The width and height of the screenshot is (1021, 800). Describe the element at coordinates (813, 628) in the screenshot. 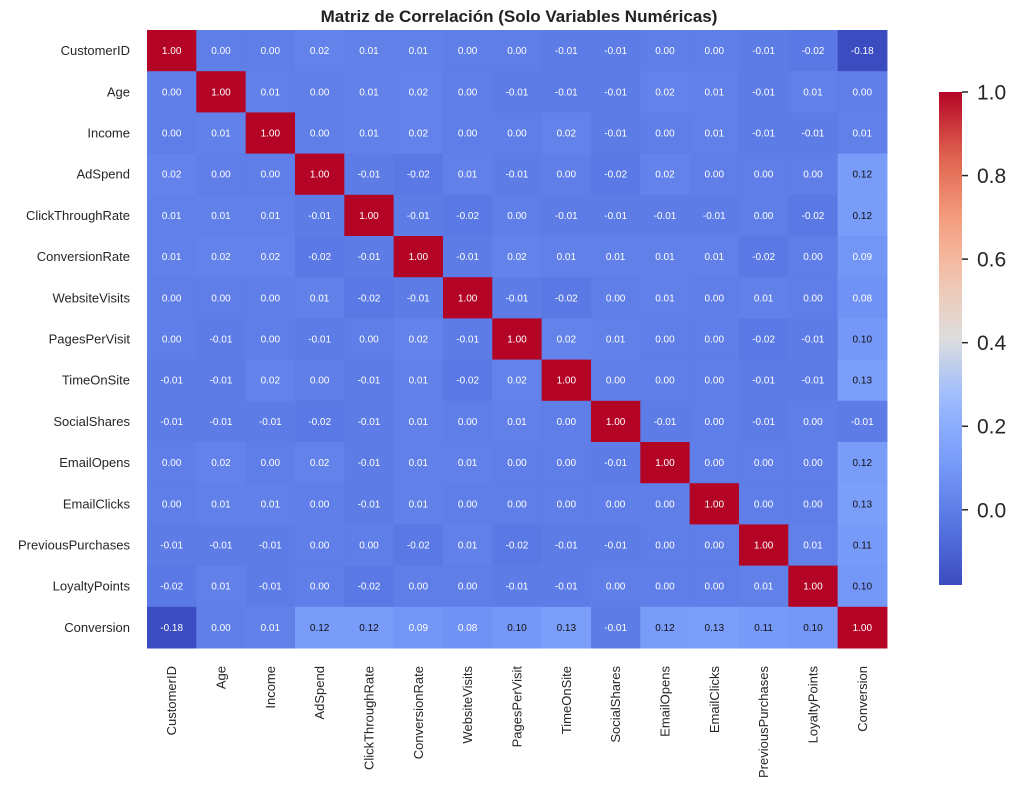

I see `cell-value-label: 0.10` at that location.